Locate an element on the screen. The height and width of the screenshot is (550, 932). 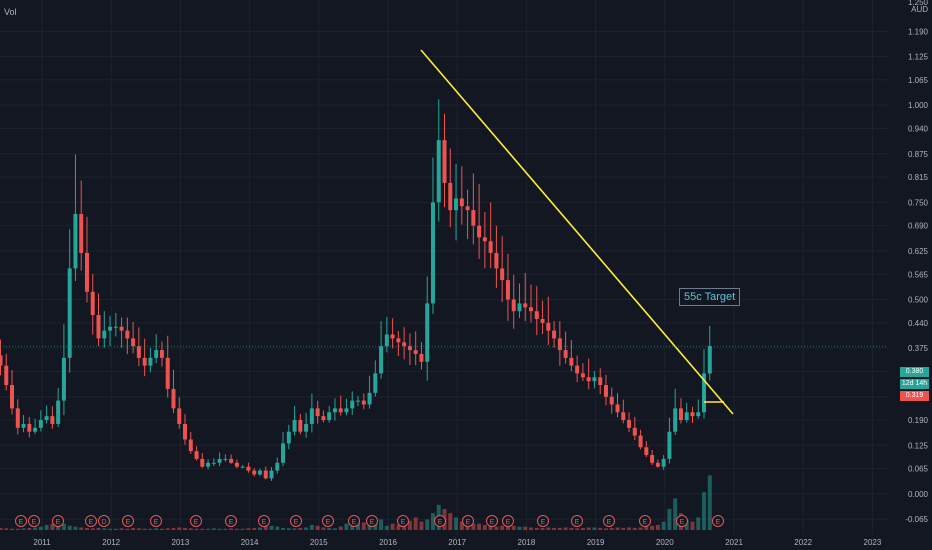
y-tick-label: 1.065 is located at coordinates (918, 80).